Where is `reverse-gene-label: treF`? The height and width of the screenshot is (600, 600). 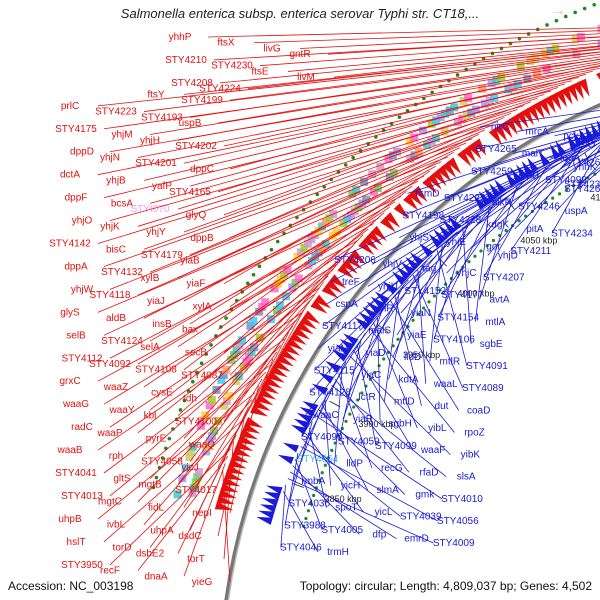
reverse-gene-label: treF is located at coordinates (351, 282).